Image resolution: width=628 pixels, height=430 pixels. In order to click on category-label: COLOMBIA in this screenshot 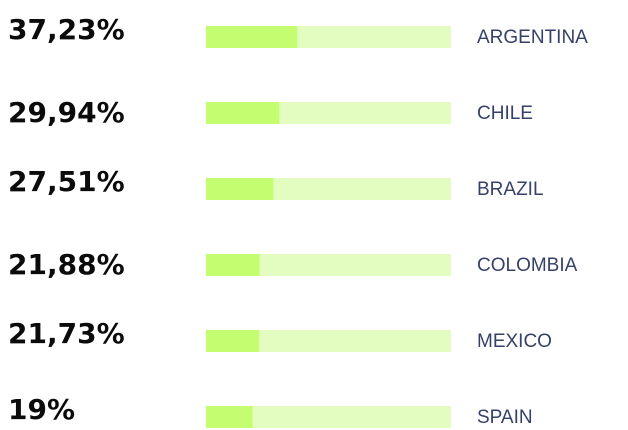, I will do `click(527, 265)`.